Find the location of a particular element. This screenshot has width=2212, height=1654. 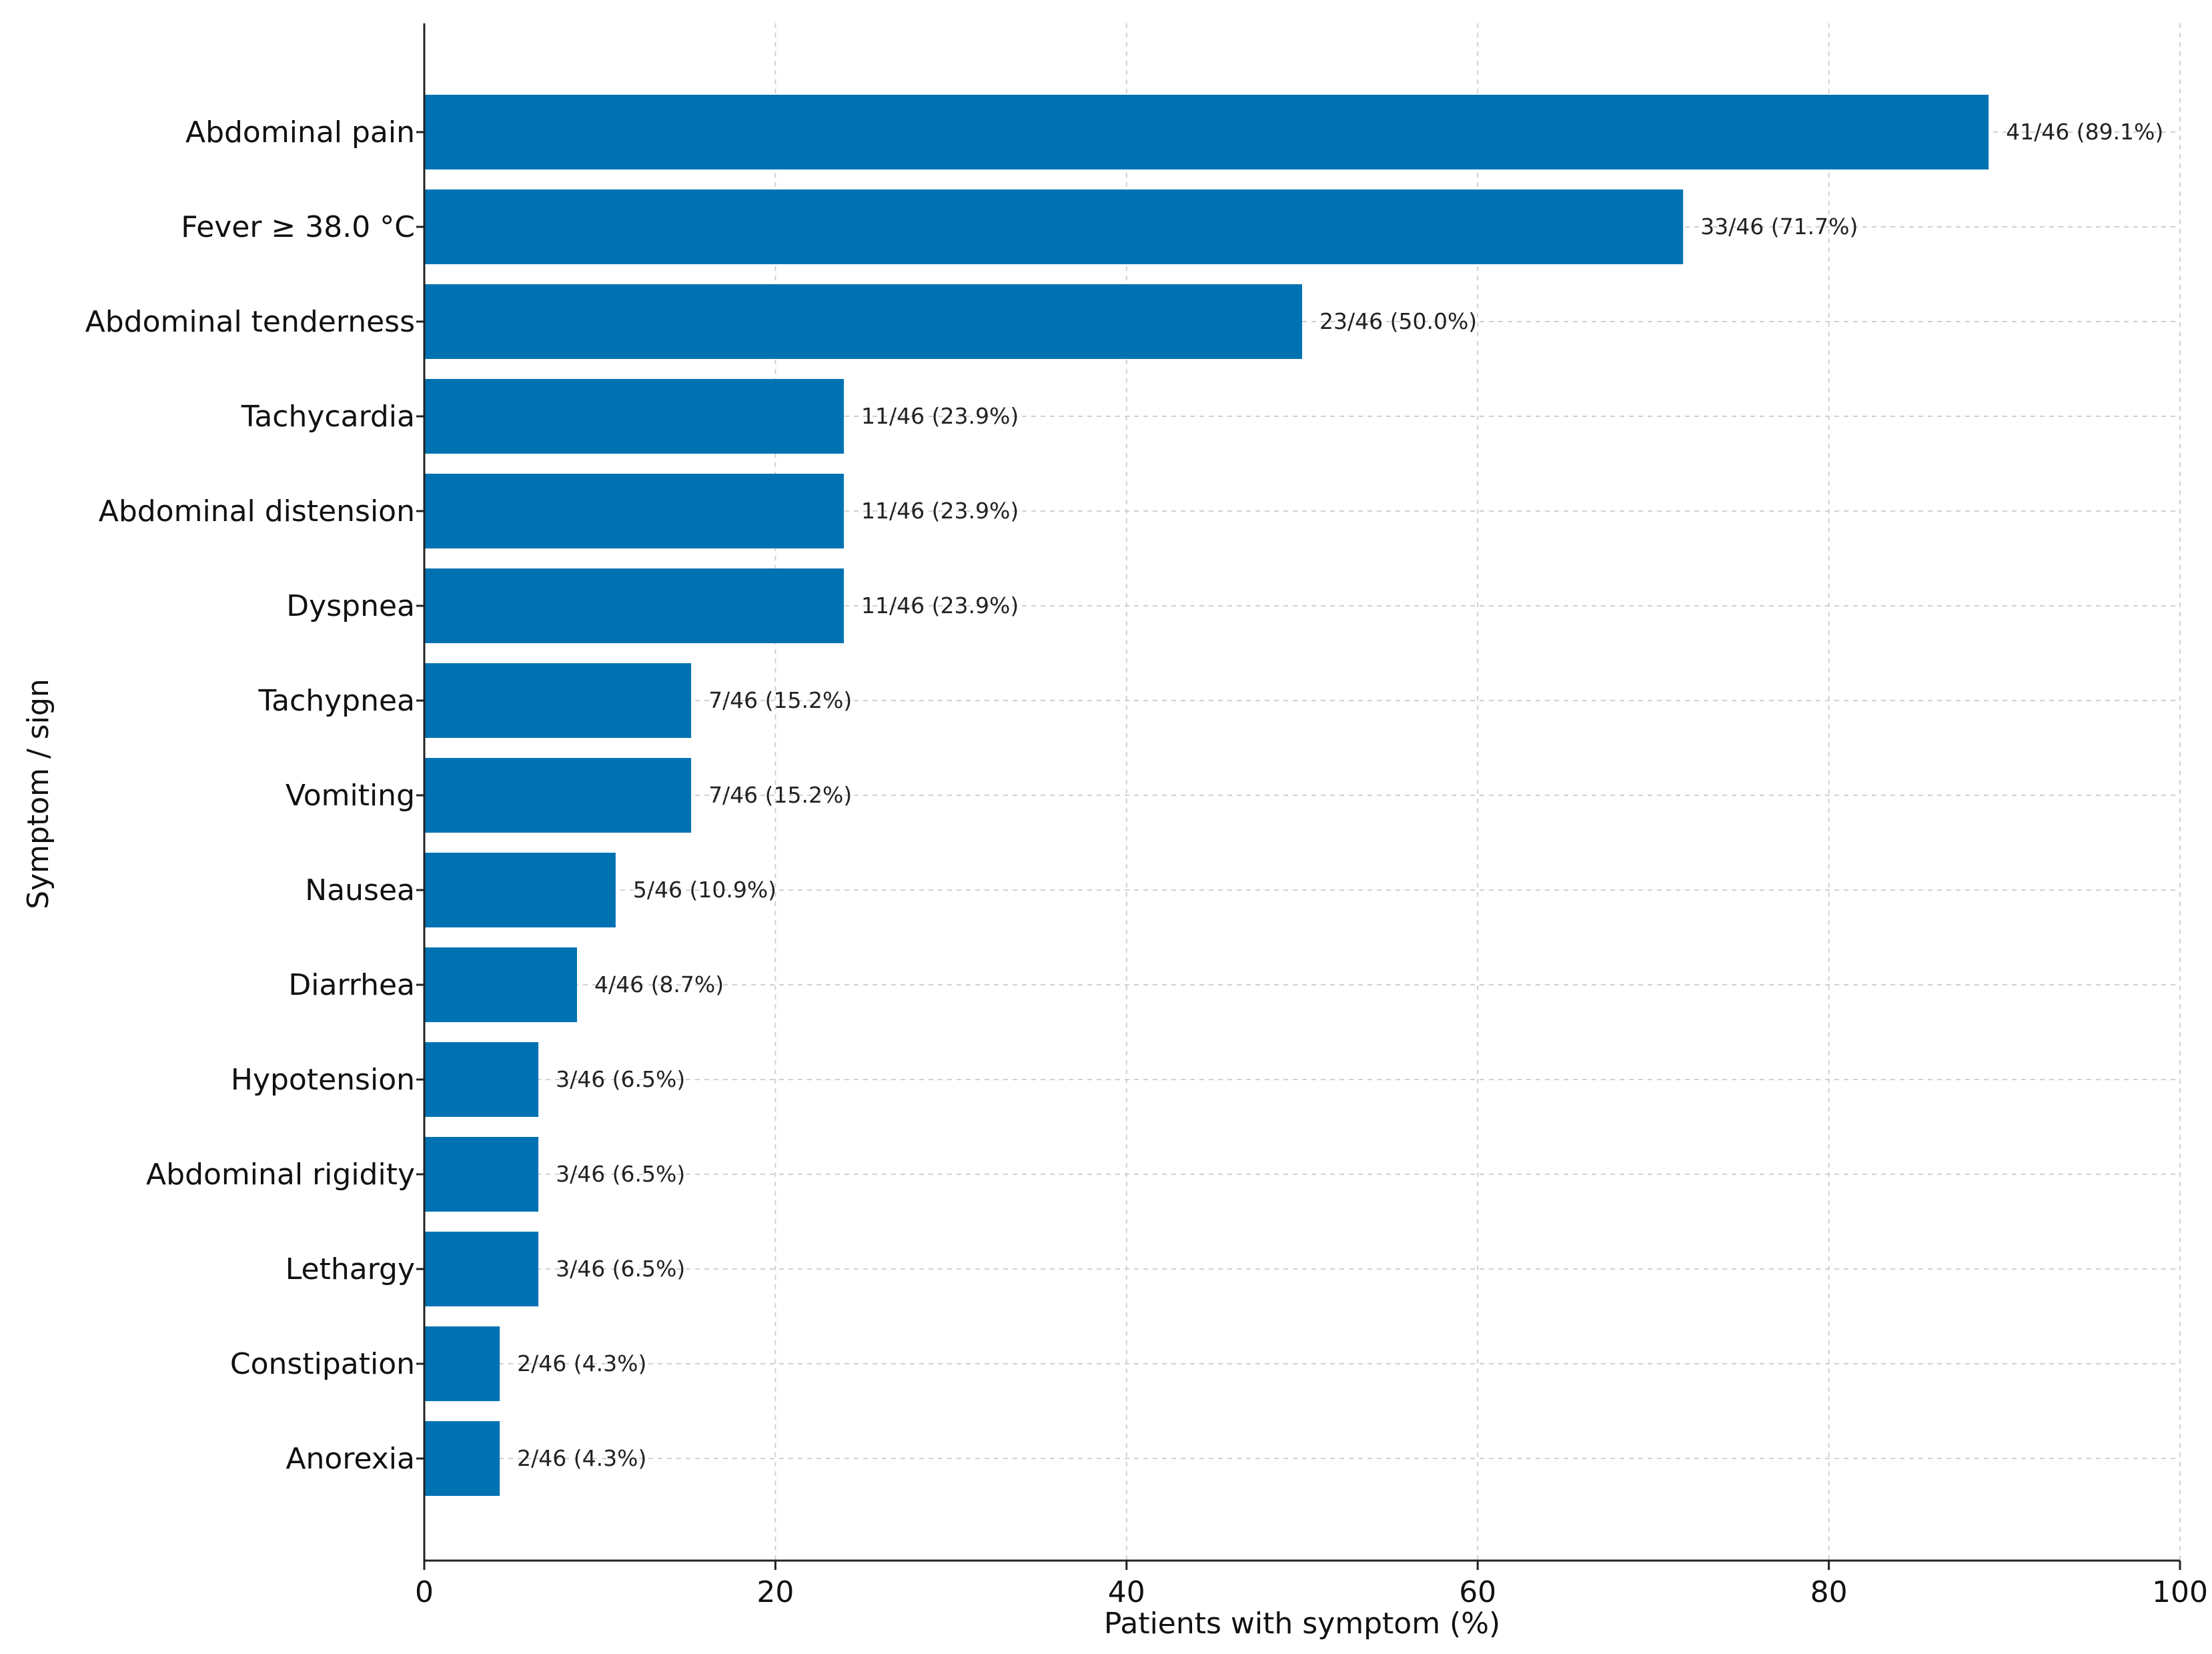

category-label: Abdominal tenderness is located at coordinates (250, 322).